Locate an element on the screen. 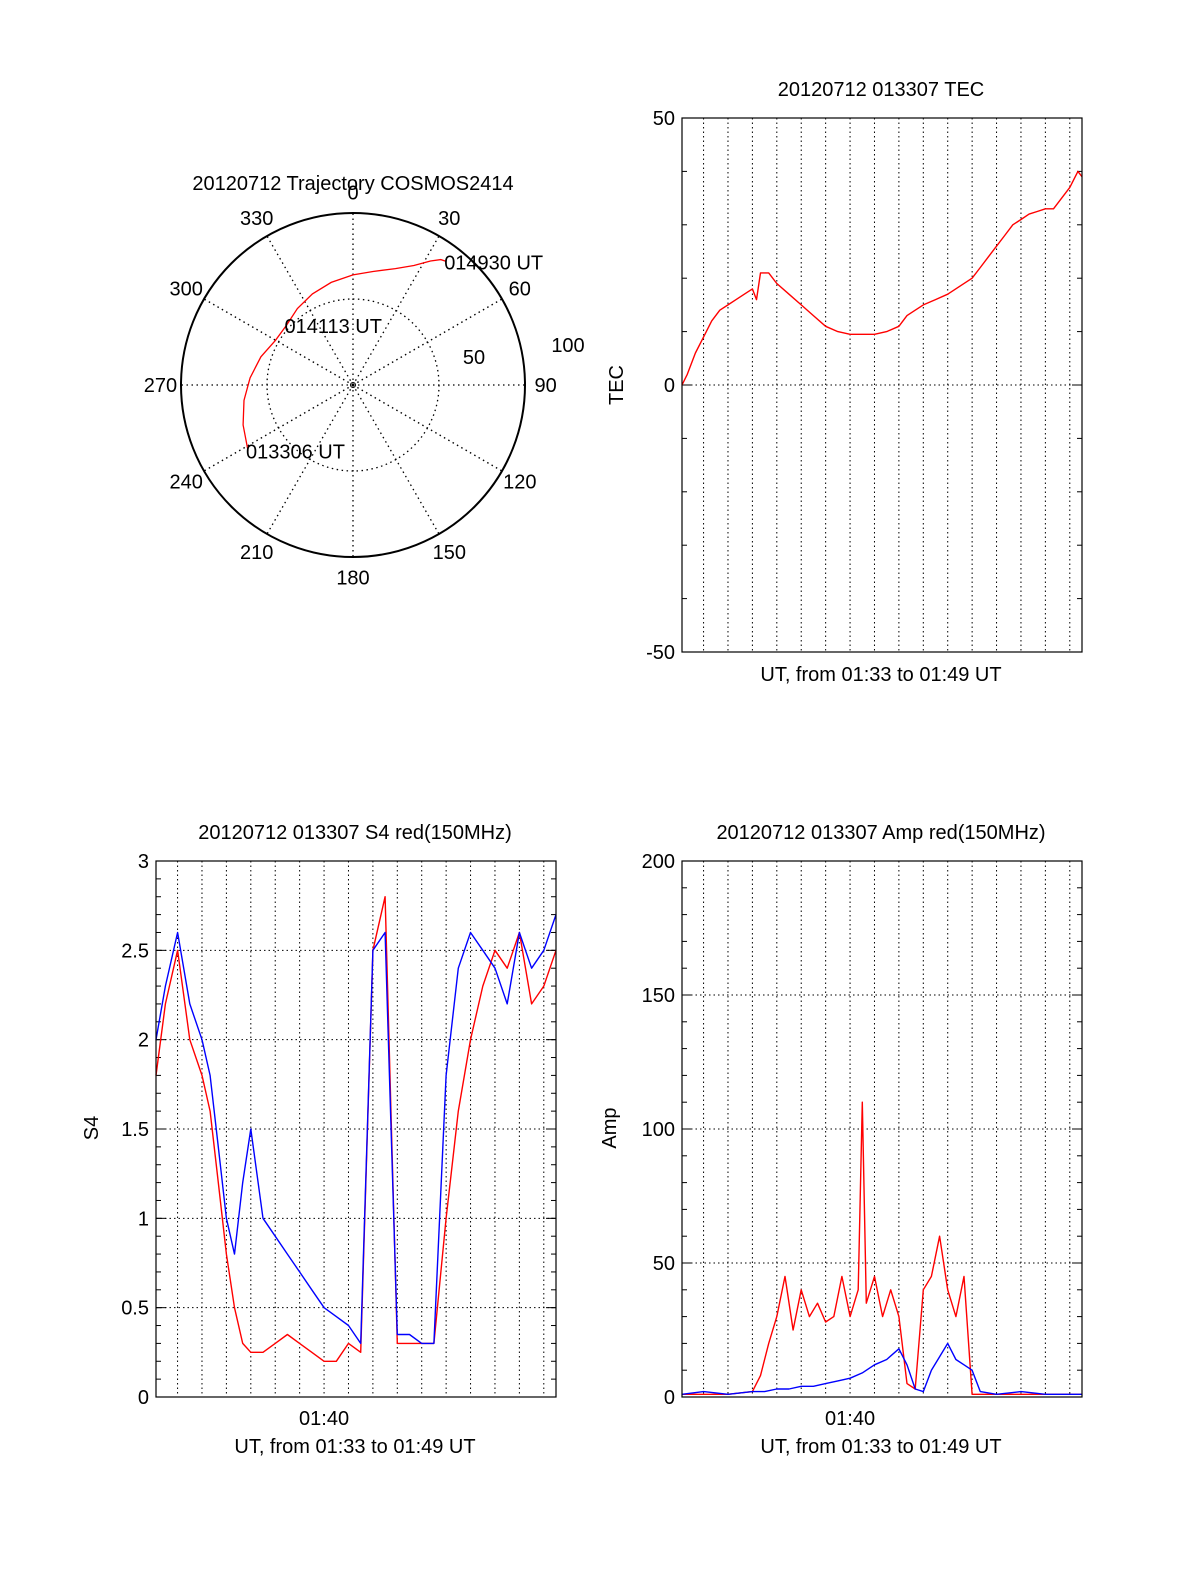 The height and width of the screenshot is (1575, 1200). tec-ylabel: TEC is located at coordinates (617, 385).